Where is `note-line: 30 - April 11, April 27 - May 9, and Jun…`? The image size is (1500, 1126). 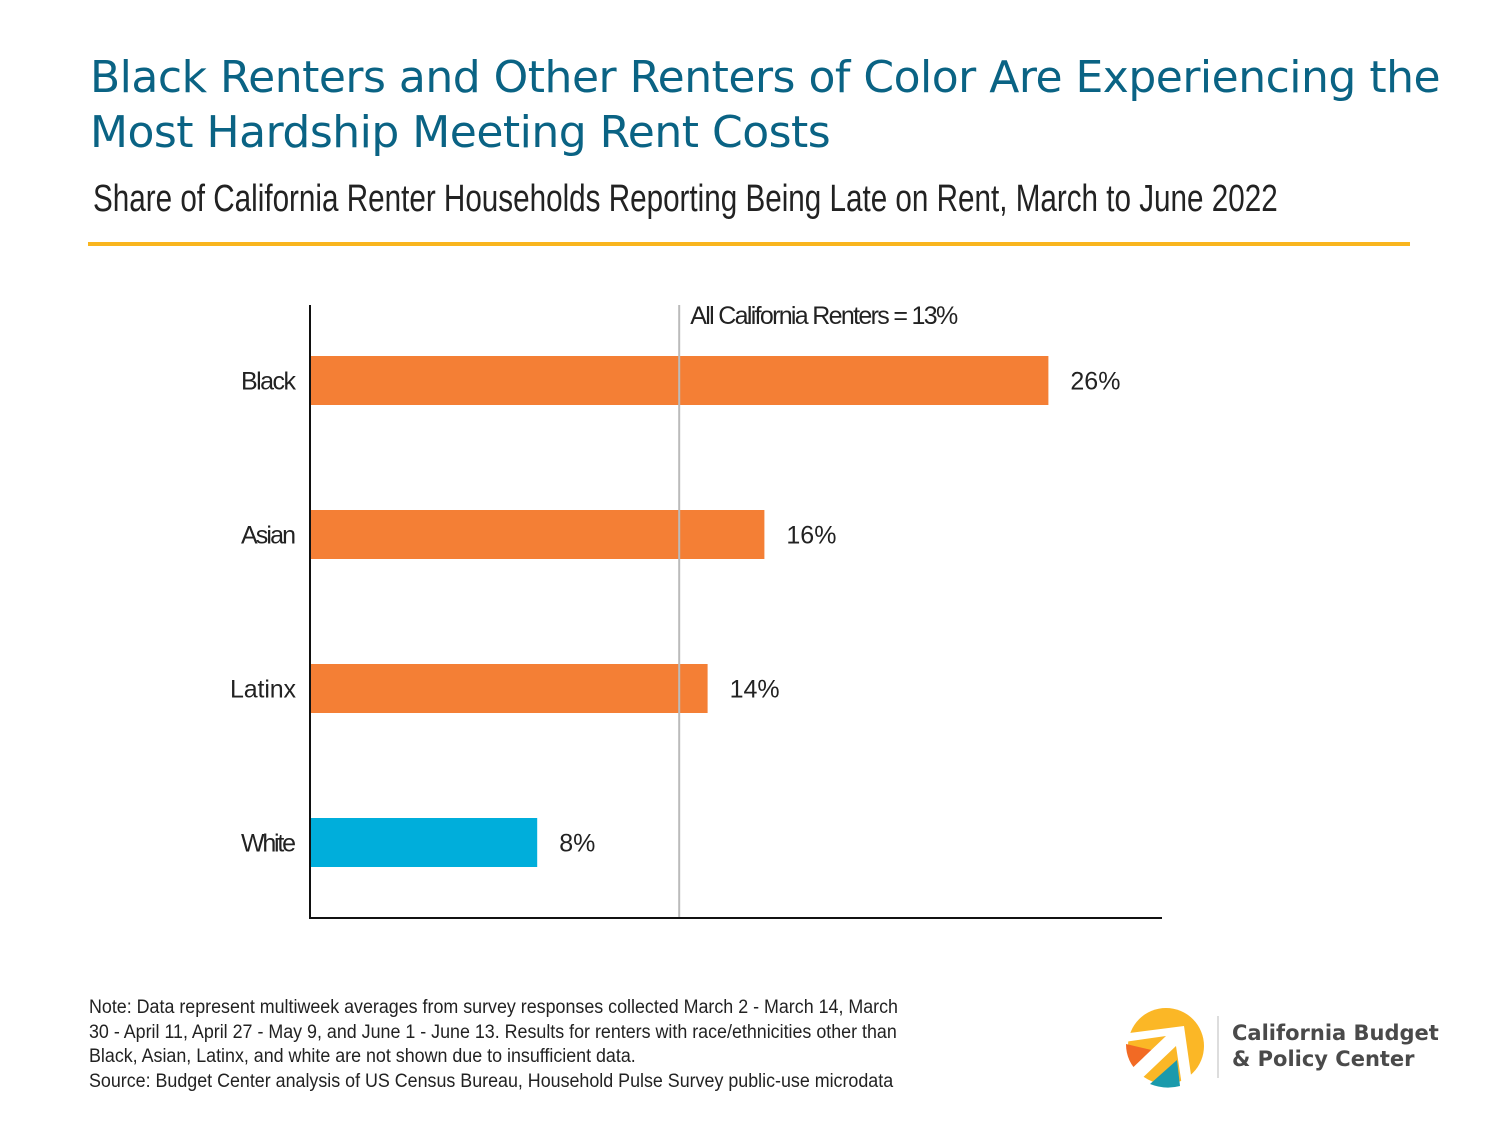
note-line: 30 - April 11, April 27 - May 9, and Jun… is located at coordinates (493, 1032).